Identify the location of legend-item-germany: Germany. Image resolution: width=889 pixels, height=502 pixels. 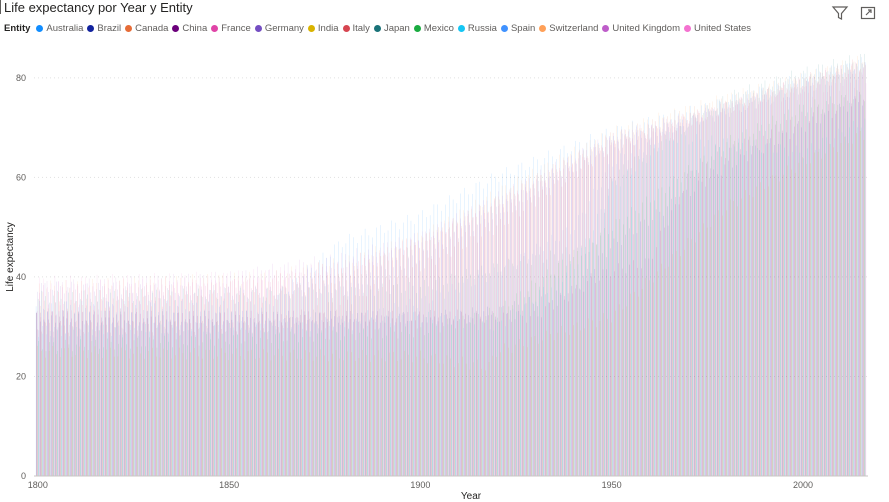
(279, 28).